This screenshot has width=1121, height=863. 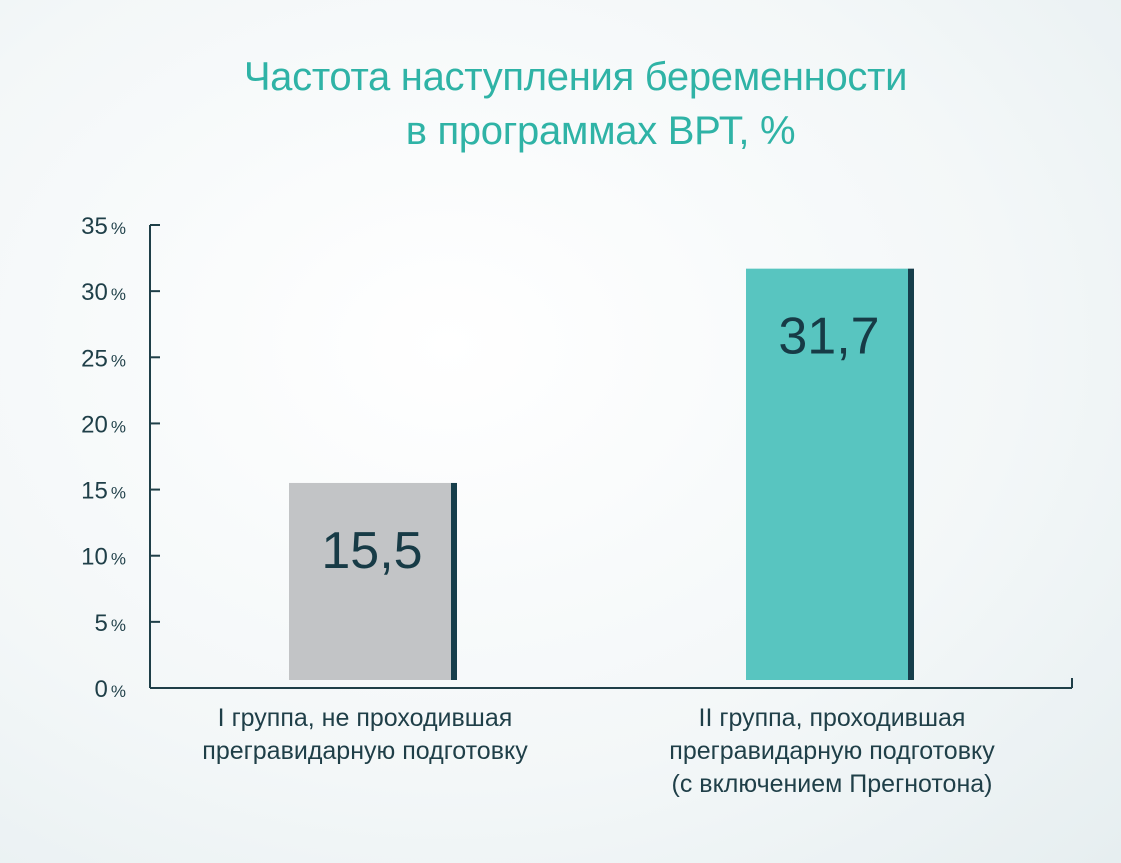 What do you see at coordinates (103, 491) in the screenshot?
I see `y-tick-label: 15%` at bounding box center [103, 491].